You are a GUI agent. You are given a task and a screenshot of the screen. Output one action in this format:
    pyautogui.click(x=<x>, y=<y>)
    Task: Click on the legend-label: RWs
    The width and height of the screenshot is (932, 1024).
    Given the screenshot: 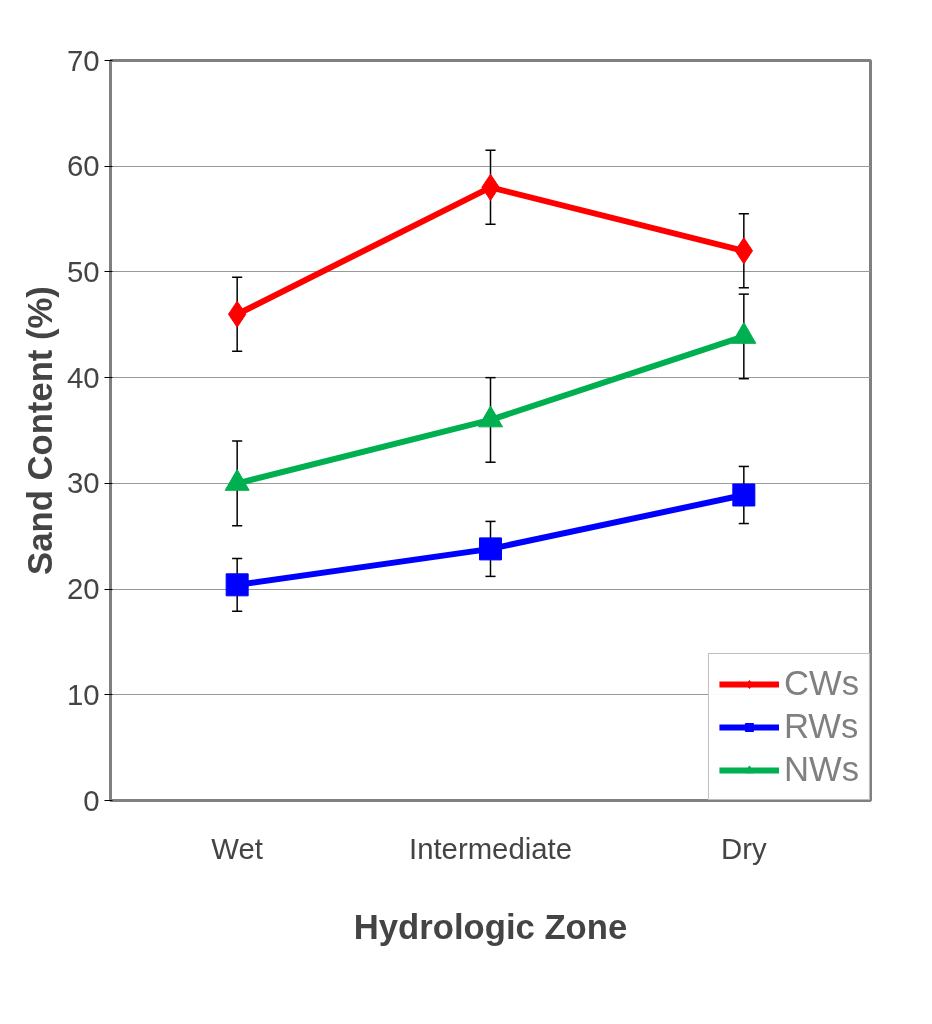 What is the action you would take?
    pyautogui.click(x=821, y=726)
    